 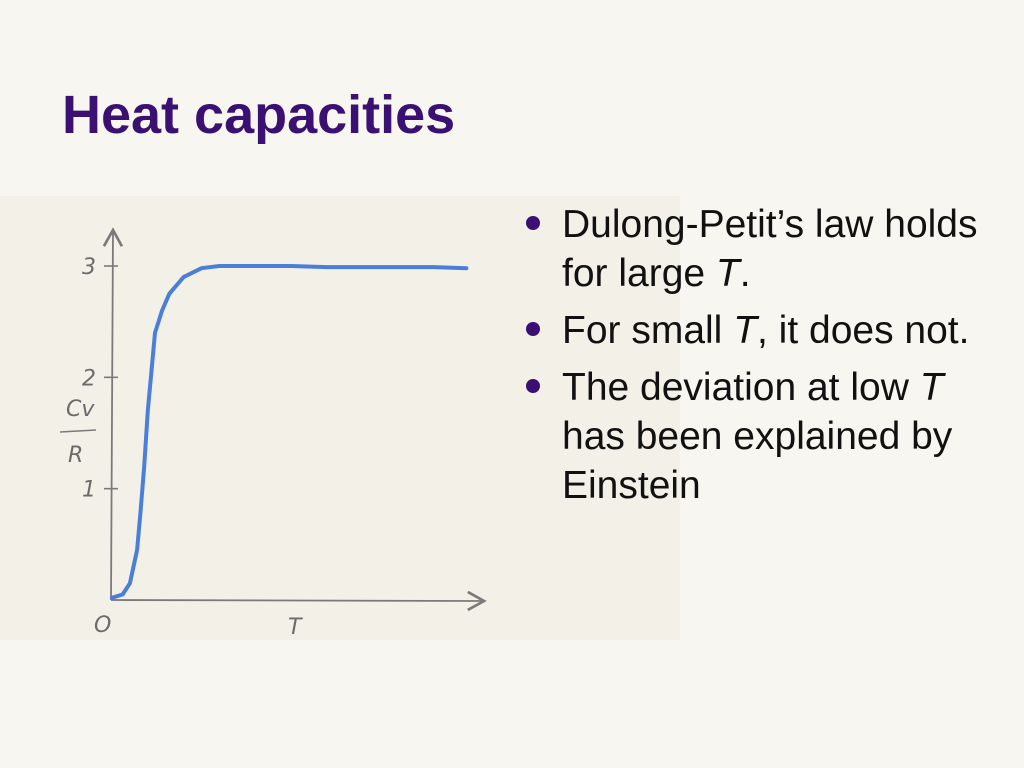 What do you see at coordinates (80, 409) in the screenshot?
I see `y-axis-label-numerator: Cv` at bounding box center [80, 409].